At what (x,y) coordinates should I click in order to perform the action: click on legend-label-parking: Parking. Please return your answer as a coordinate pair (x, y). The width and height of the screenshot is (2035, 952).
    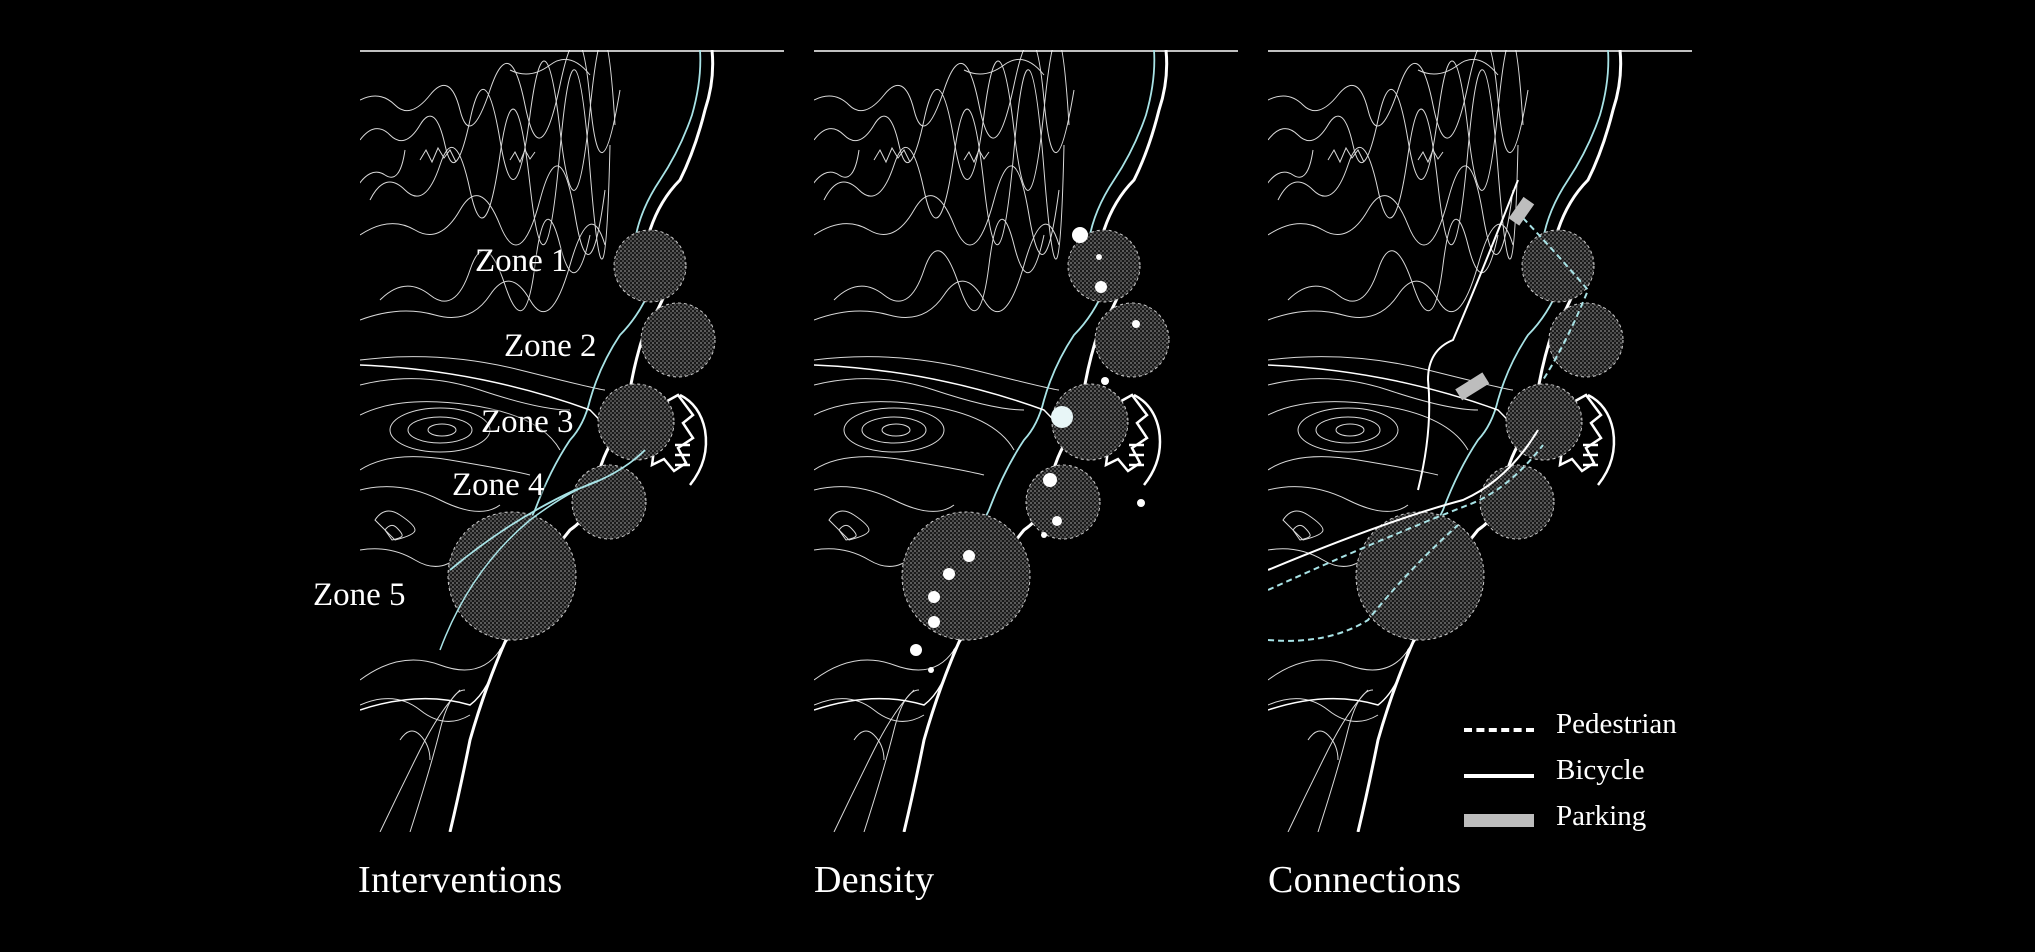
    Looking at the image, I should click on (1601, 816).